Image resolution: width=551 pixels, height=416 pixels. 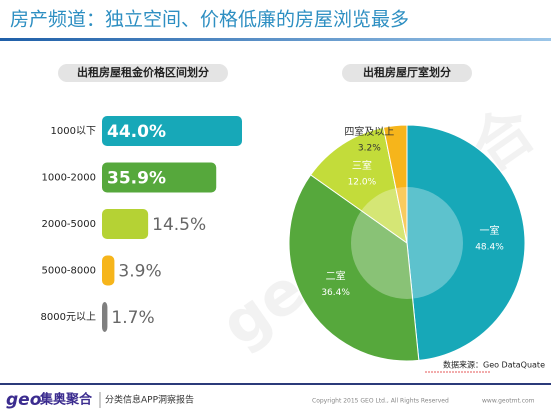 What do you see at coordinates (489, 247) in the screenshot?
I see `slice-value: 48.4%` at bounding box center [489, 247].